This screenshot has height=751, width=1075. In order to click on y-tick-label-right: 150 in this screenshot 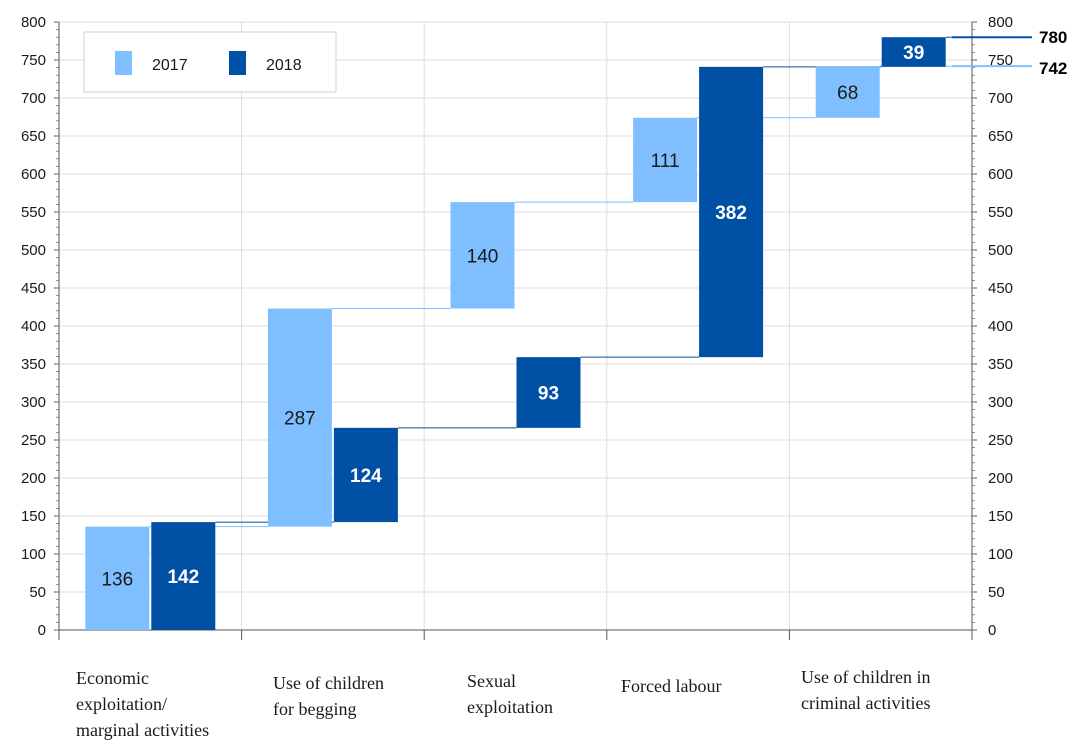, I will do `click(1000, 516)`.